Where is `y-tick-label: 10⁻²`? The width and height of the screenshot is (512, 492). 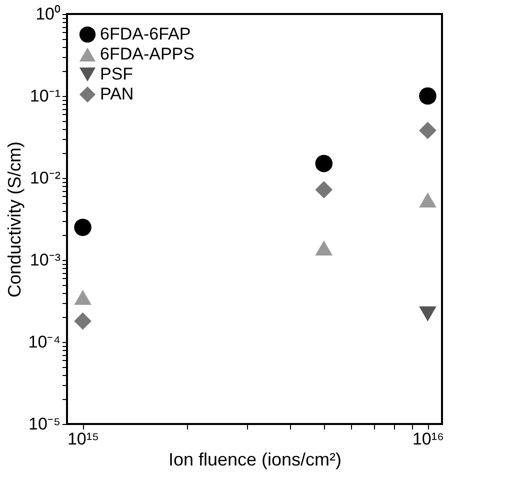
y-tick-label: 10⁻² is located at coordinates (45, 178).